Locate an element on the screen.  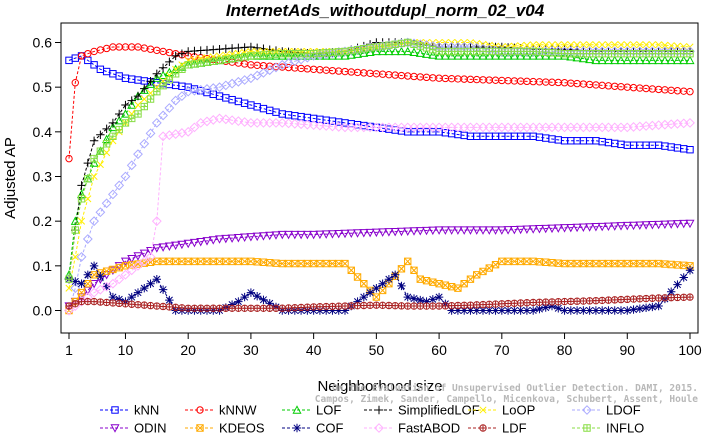
y-tick-label: 0.2 is located at coordinates (43, 221).